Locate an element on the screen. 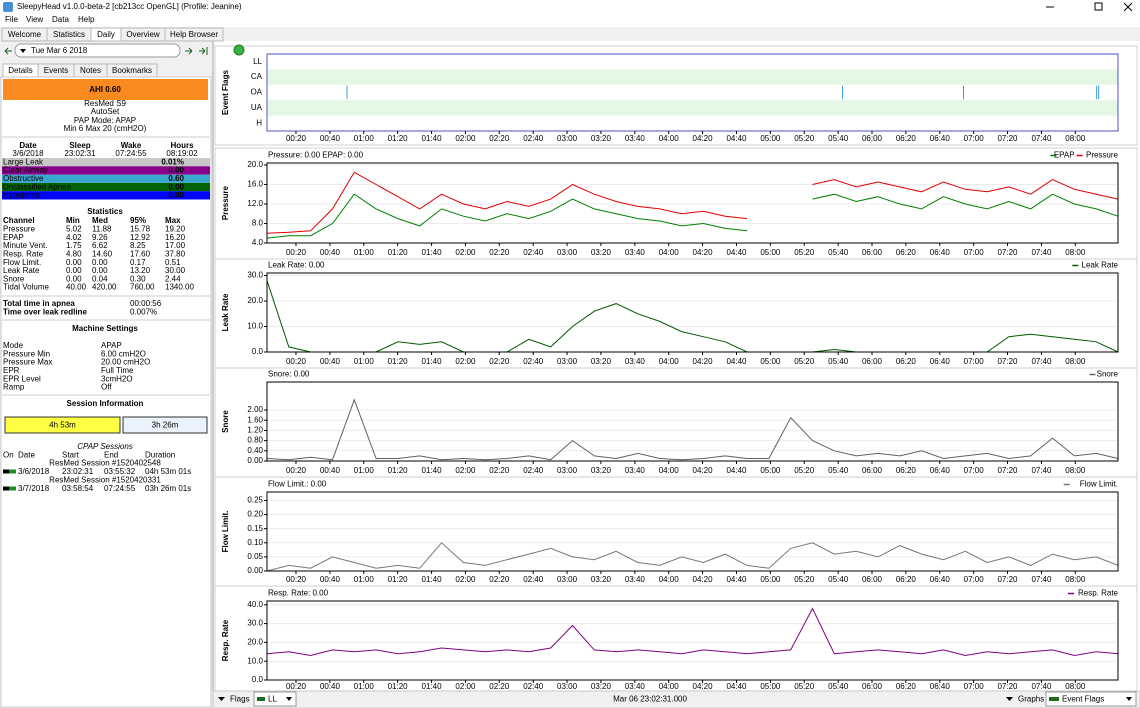 The width and height of the screenshot is (1140, 708). stats-cell: 37.80 is located at coordinates (175, 254).